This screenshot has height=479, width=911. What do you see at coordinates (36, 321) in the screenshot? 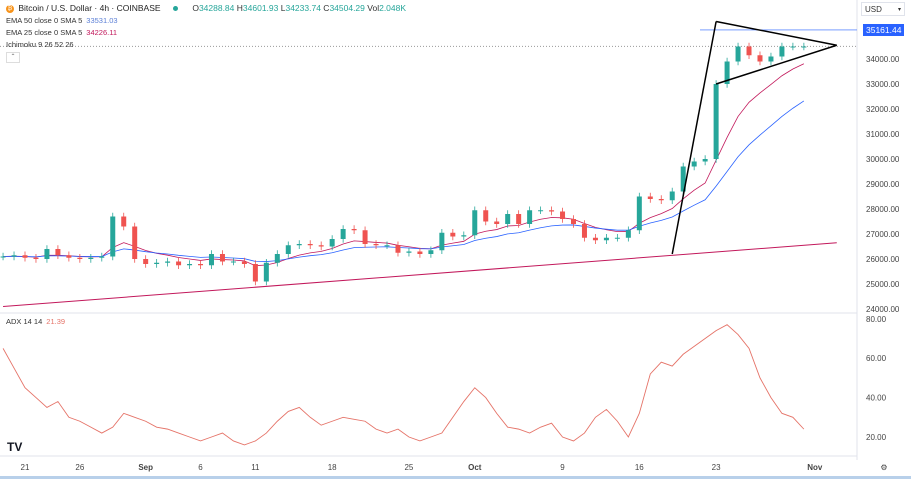
I see `adx-legend: ADX 14 14 21.39` at bounding box center [36, 321].